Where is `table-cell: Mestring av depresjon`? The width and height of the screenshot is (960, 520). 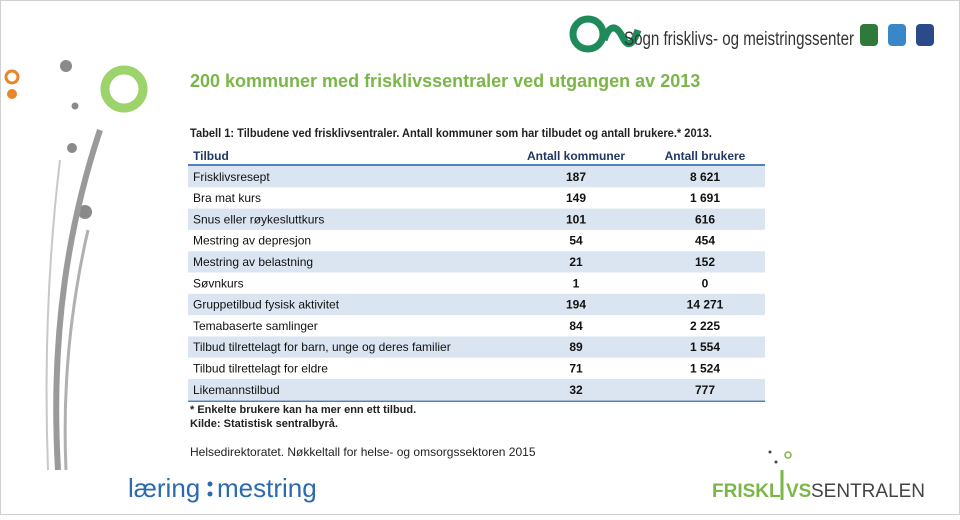 table-cell: Mestring av depresjon is located at coordinates (252, 241).